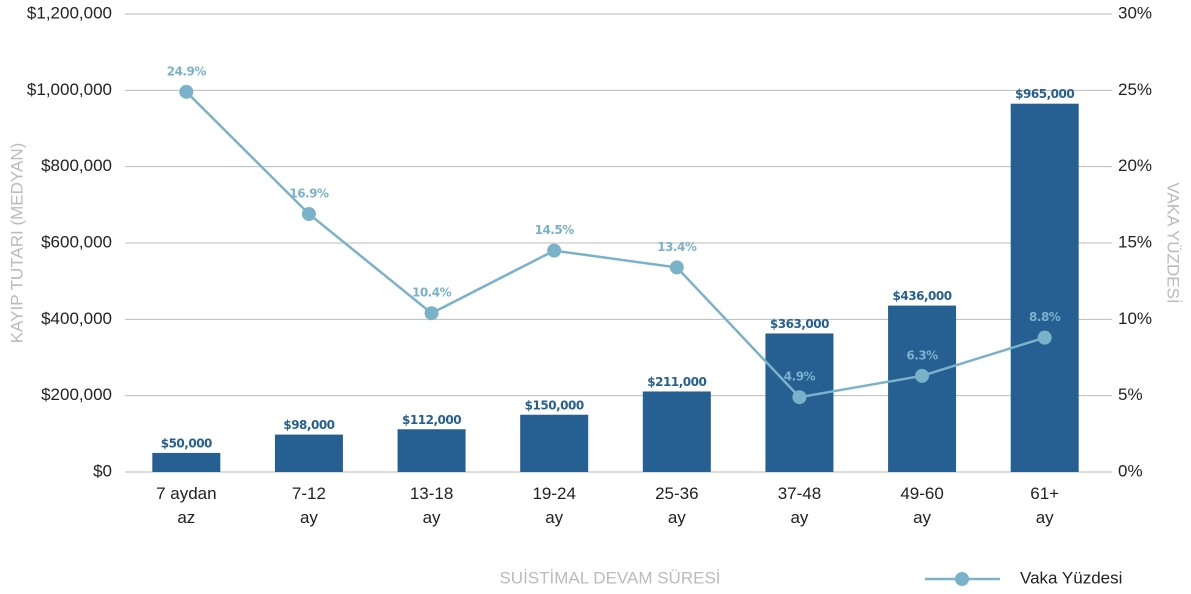 The width and height of the screenshot is (1191, 594). Describe the element at coordinates (1135, 241) in the screenshot. I see `y2-tick-label: 15%` at that location.